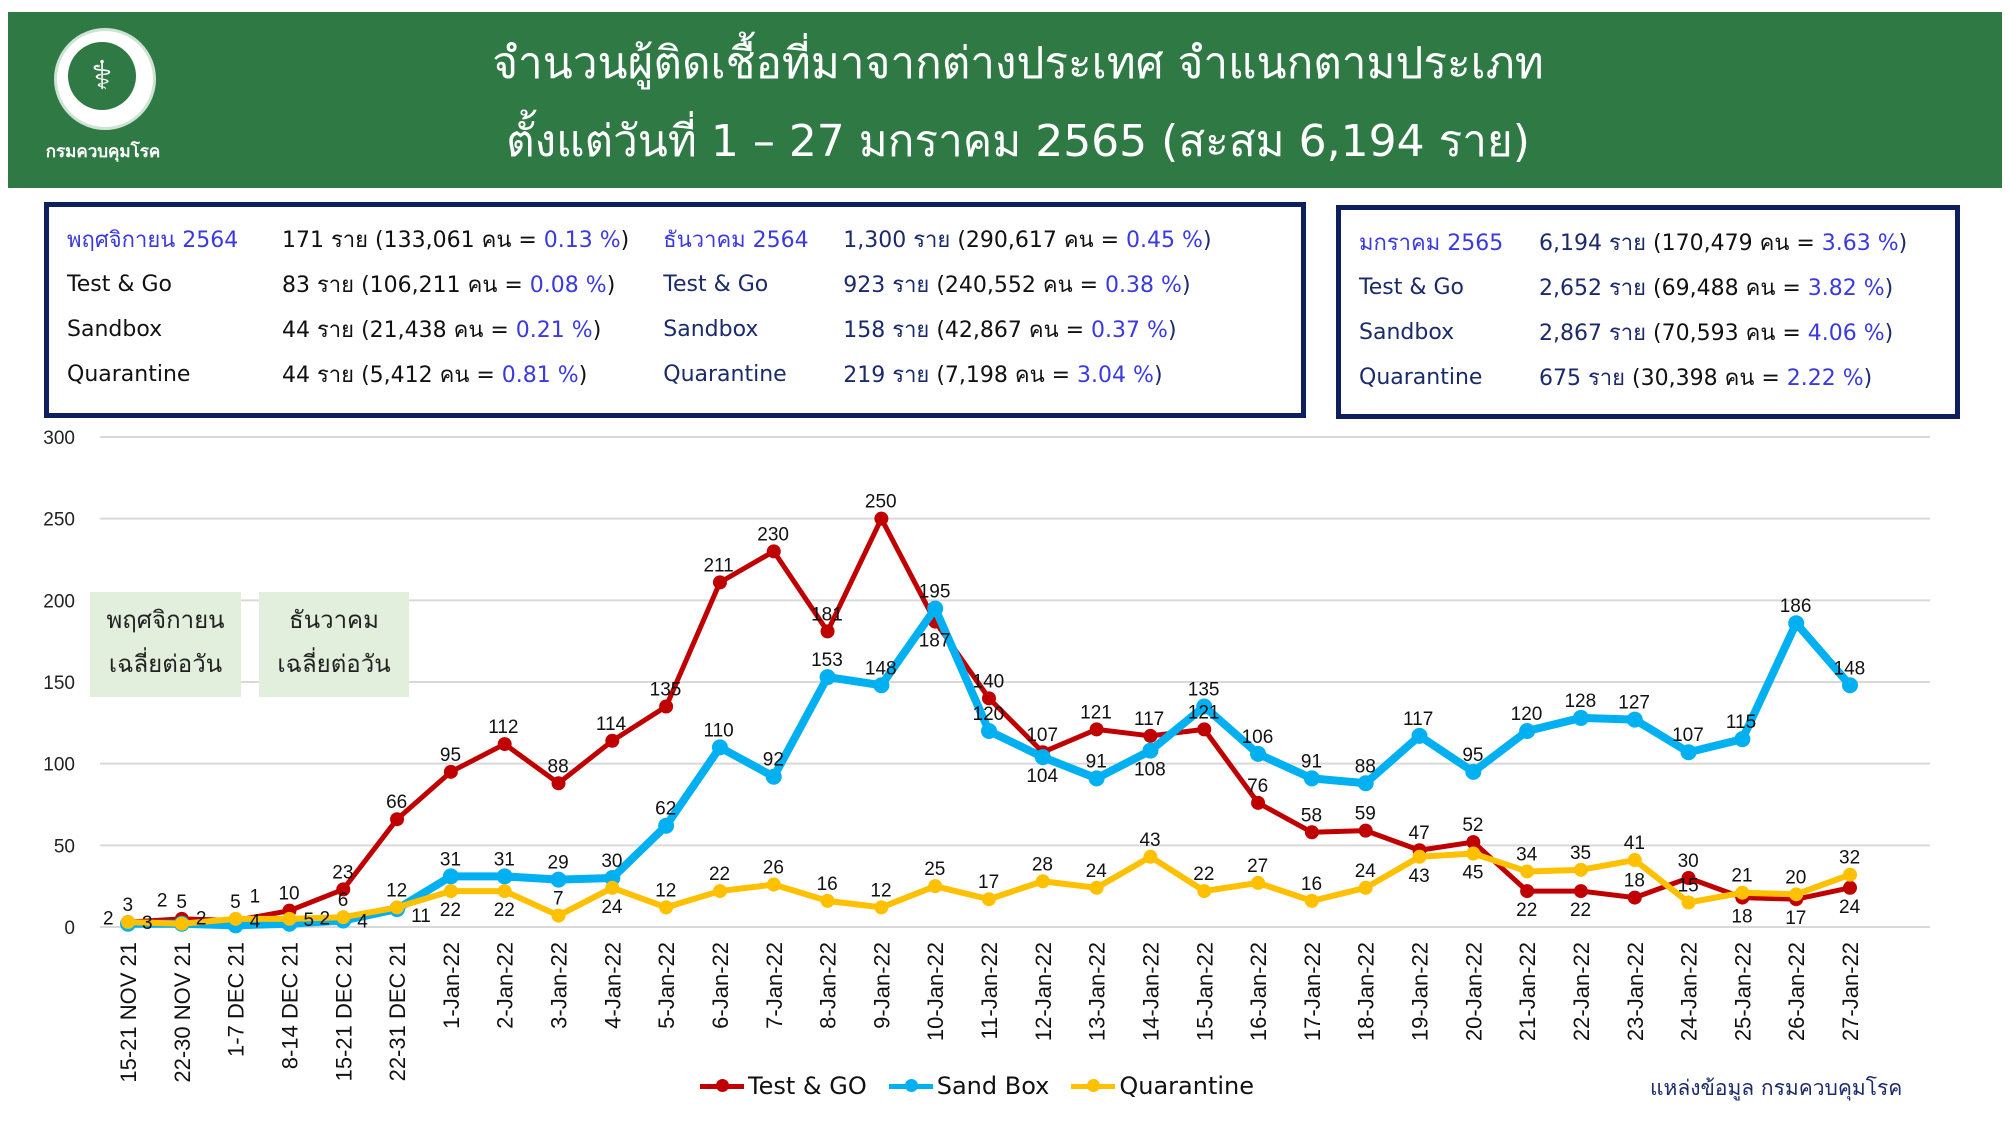 The width and height of the screenshot is (2010, 1131). Describe the element at coordinates (1723, 242) in the screenshot. I see `row-cases: 6,194 ราย (170,479 คน = 3.63 %)` at that location.